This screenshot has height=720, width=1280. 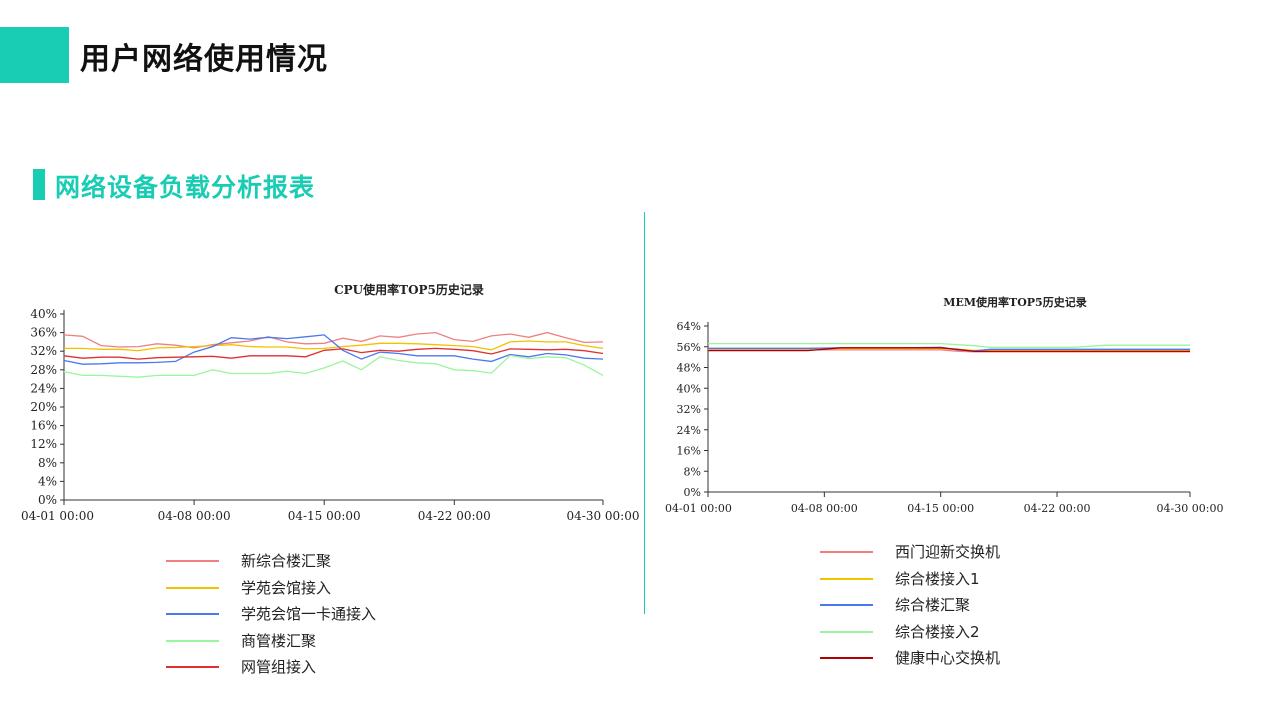 What do you see at coordinates (43, 314) in the screenshot?
I see `cpu-y-tick-label: 40%` at bounding box center [43, 314].